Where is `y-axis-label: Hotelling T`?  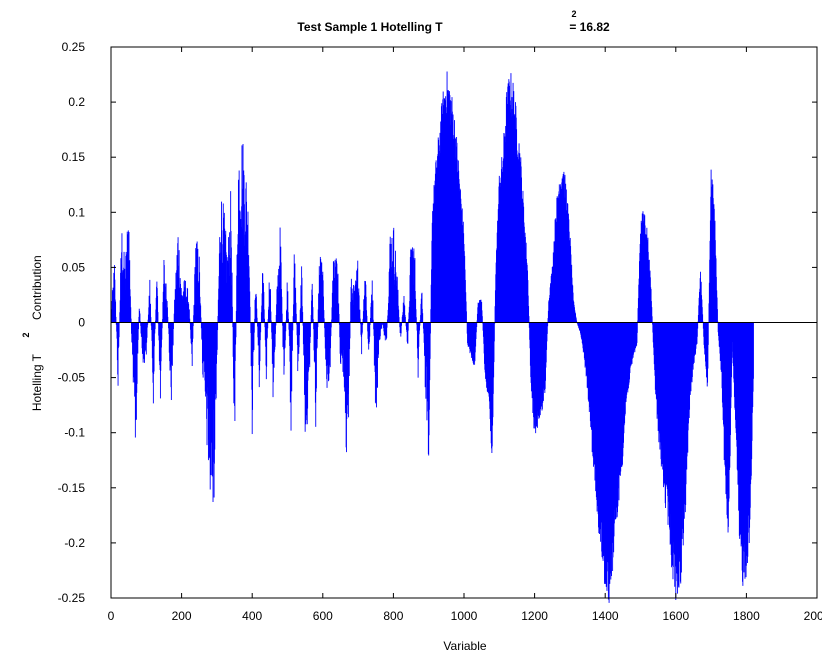
y-axis-label: Hotelling T is located at coordinates (37, 382).